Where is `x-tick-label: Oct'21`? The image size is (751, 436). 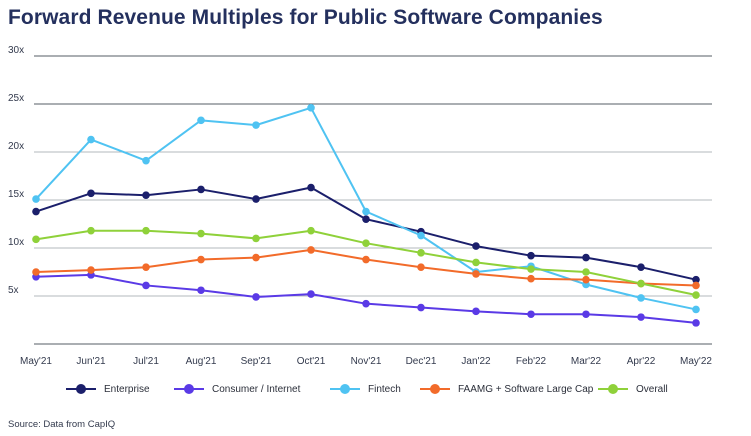
x-tick-label: Oct'21 is located at coordinates (311, 361).